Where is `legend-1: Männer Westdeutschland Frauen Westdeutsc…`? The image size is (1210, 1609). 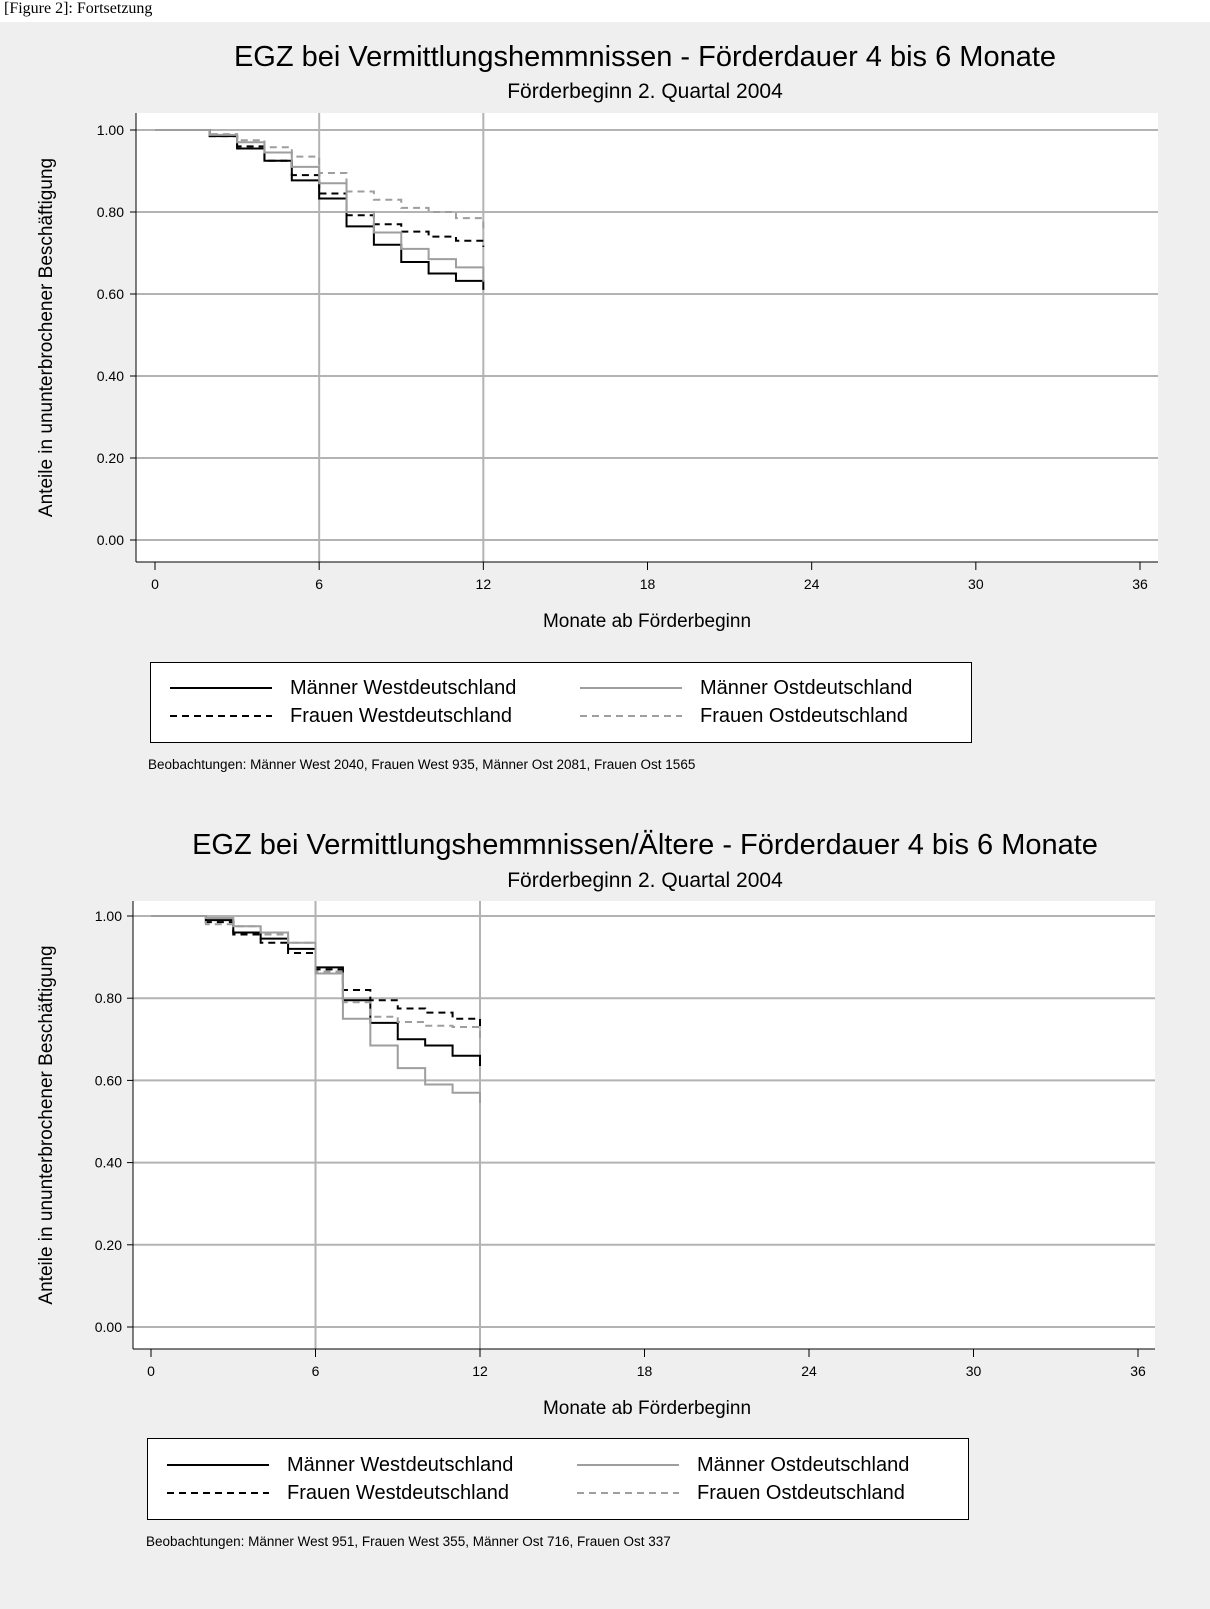
legend-1: Männer Westdeutschland Frauen Westdeutsc… is located at coordinates (561, 702).